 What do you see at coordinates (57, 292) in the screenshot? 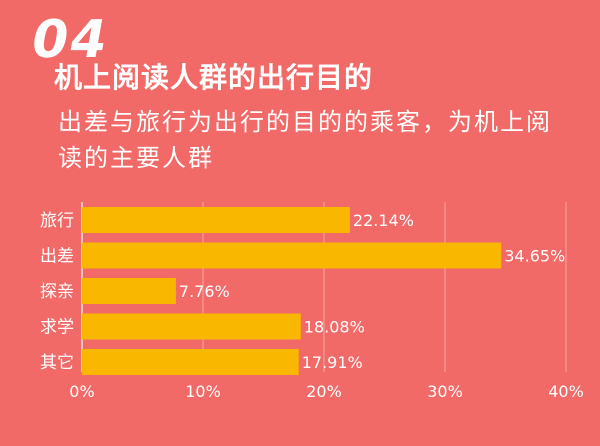
I see `category-label: 探亲` at bounding box center [57, 292].